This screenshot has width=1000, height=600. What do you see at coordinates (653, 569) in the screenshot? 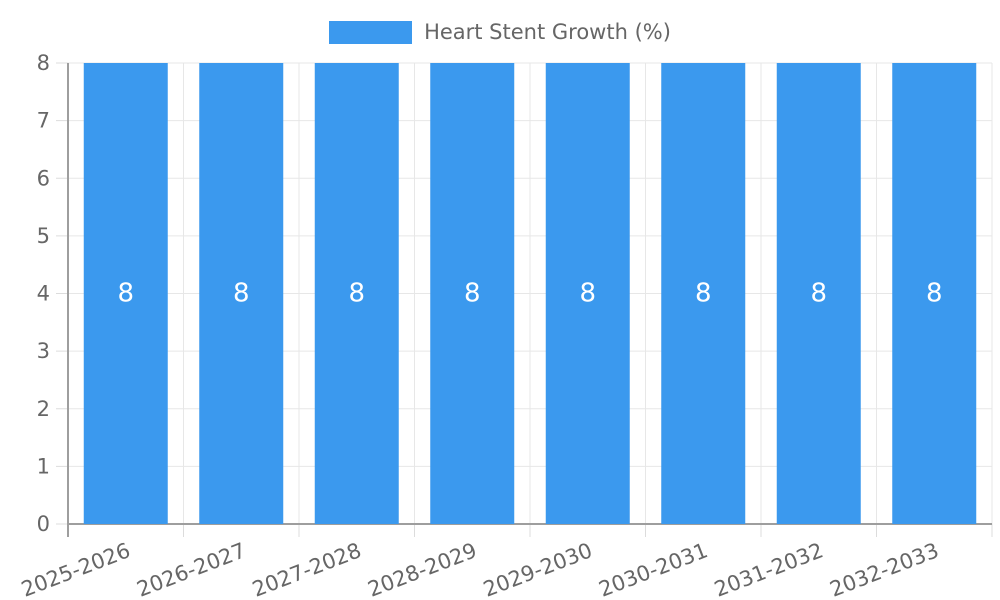
I see `x-axis-tick-label: 2030-2031` at bounding box center [653, 569].